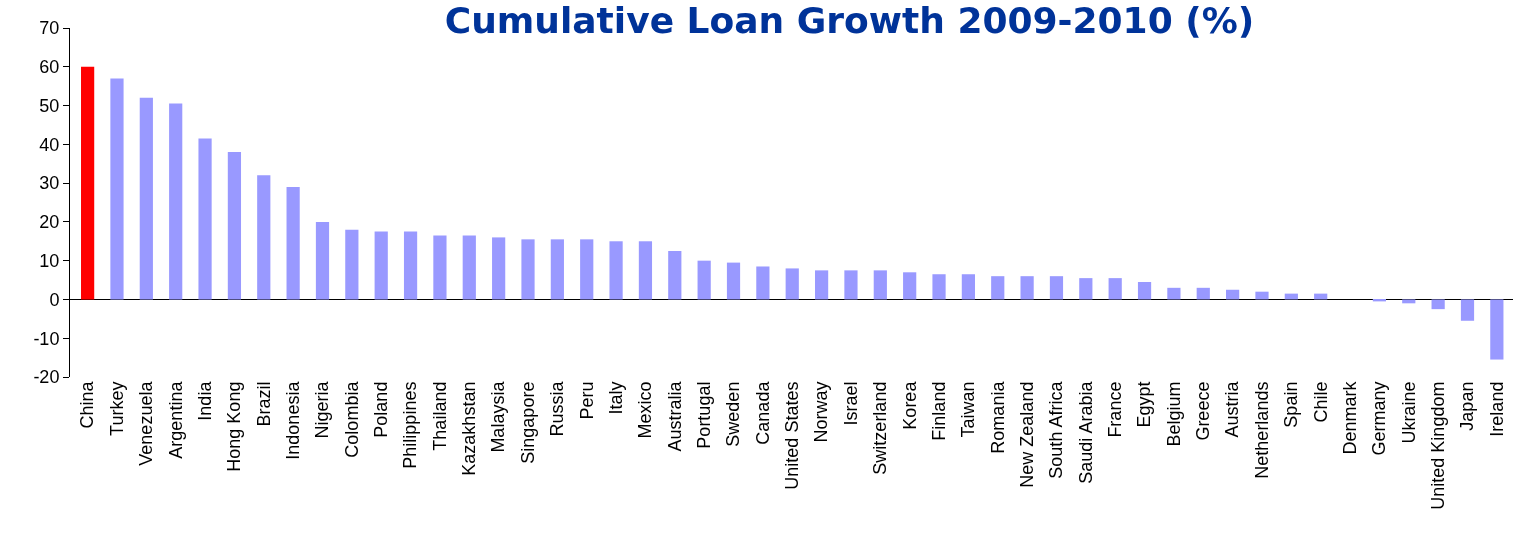 Image resolution: width=1517 pixels, height=549 pixels. Describe the element at coordinates (938, 411) in the screenshot. I see `x-tick-label: Finland` at that location.